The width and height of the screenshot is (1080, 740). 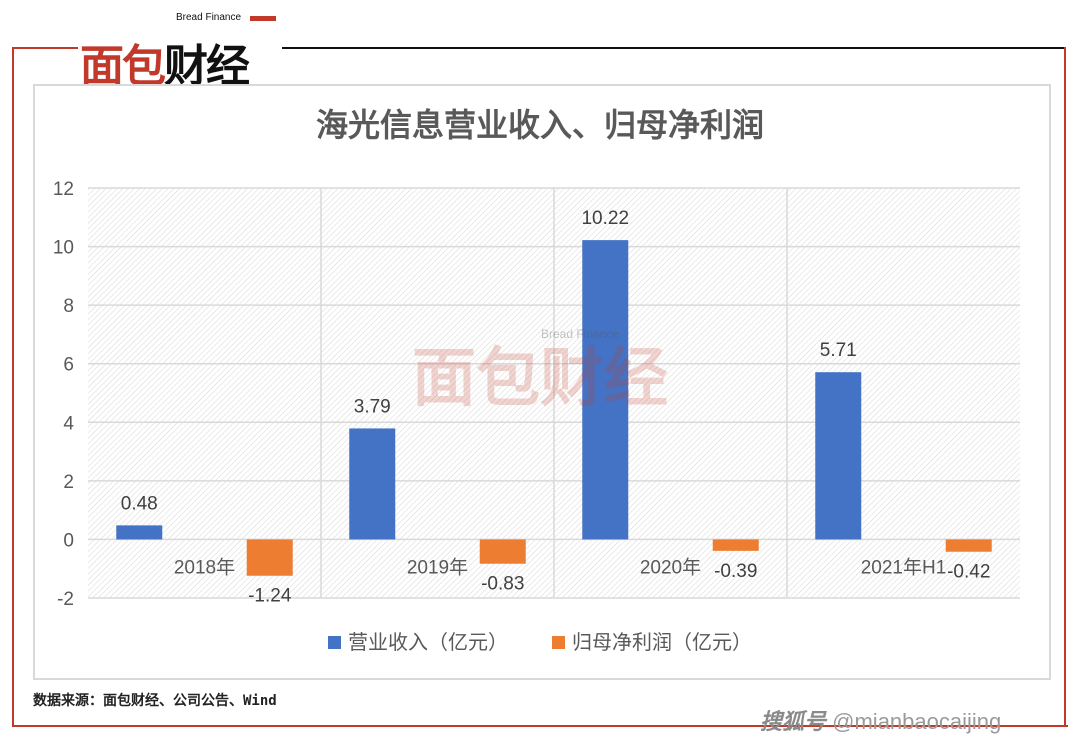 I want to click on x-tick-label: 2021年H1, so click(x=904, y=567).